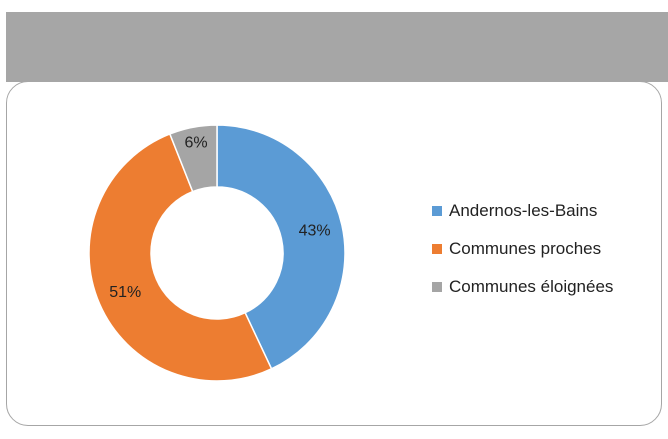 The width and height of the screenshot is (668, 439). What do you see at coordinates (437, 287) in the screenshot?
I see `legend-swatch-communes-eloignees` at bounding box center [437, 287].